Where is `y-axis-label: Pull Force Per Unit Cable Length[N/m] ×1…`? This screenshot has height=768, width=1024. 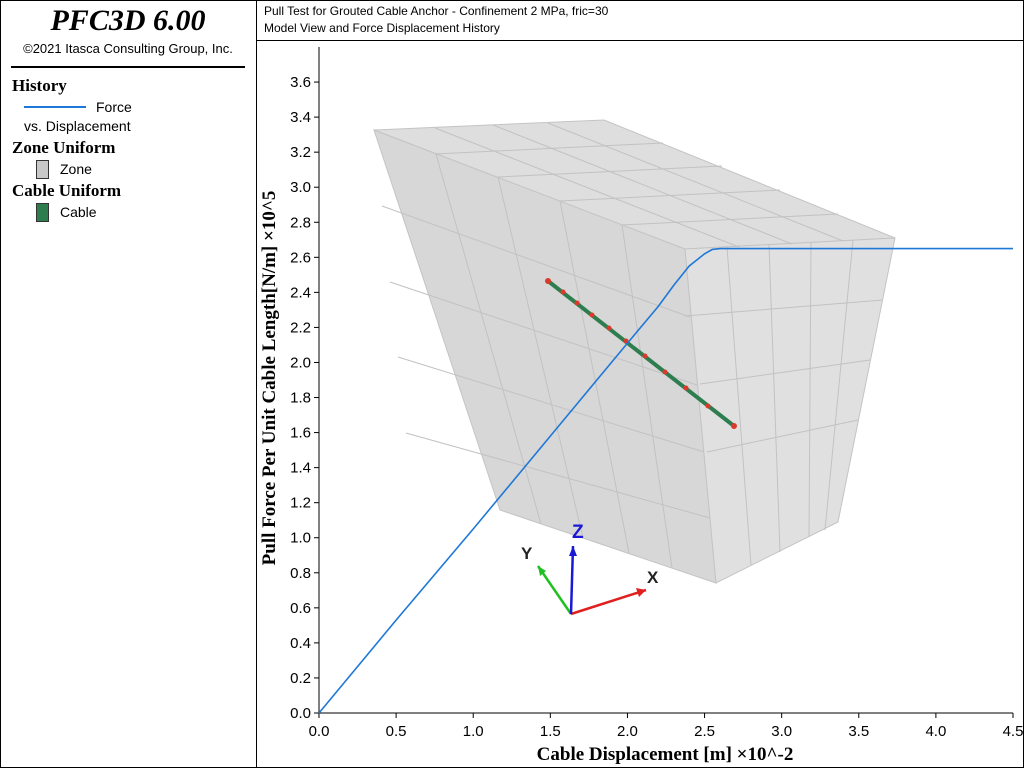
y-axis-label: Pull Force Per Unit Cable Length[N/m] ×1… is located at coordinates (269, 378).